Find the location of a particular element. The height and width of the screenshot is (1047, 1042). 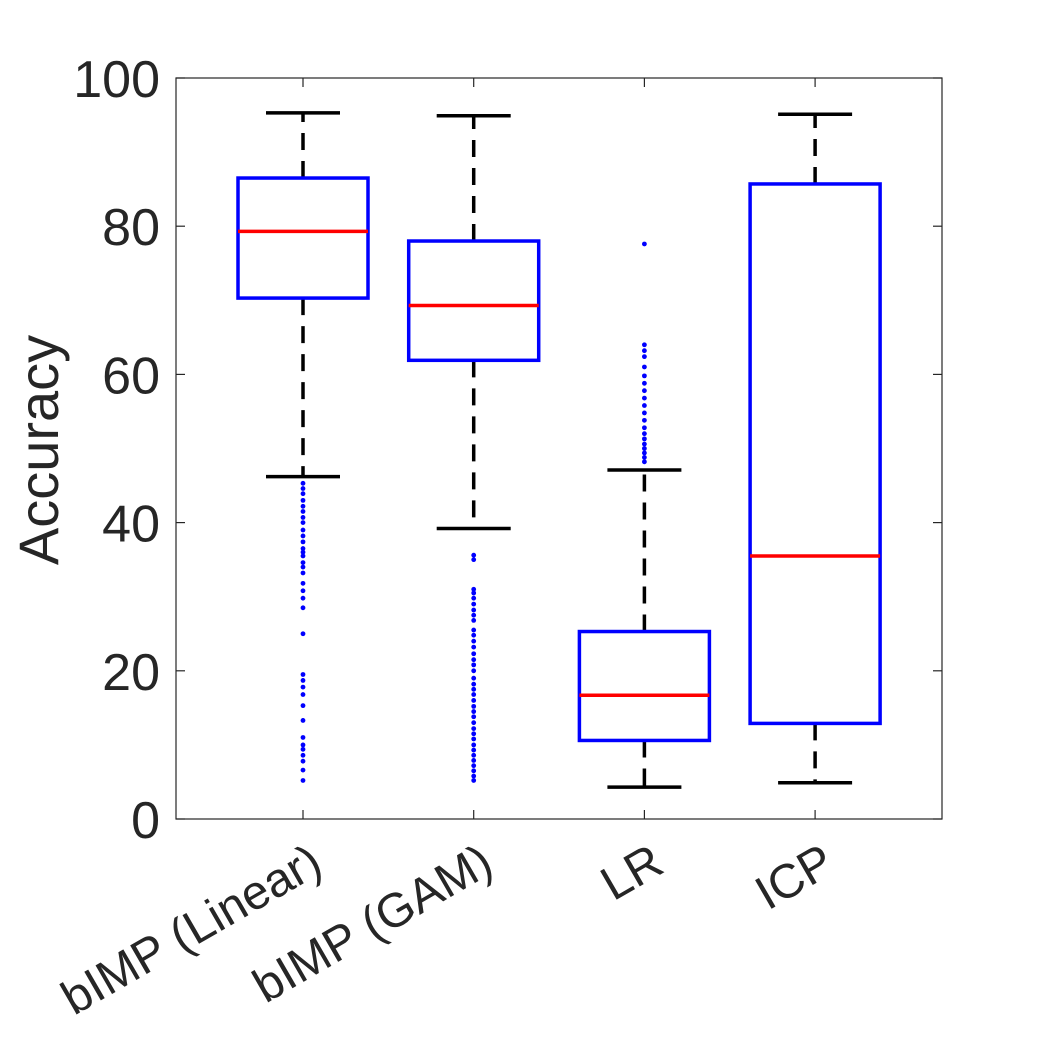

y-tick-label: 100 is located at coordinates (116, 80).